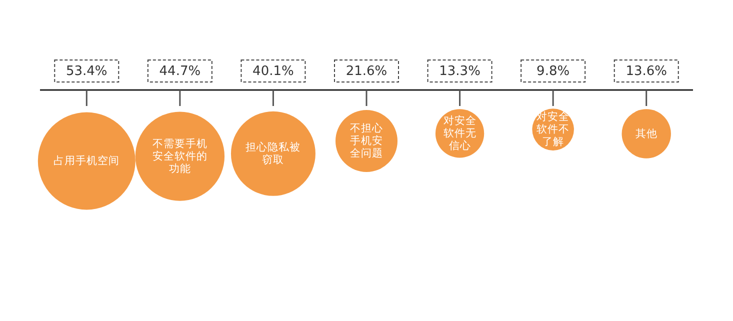 This screenshot has height=321, width=733. Describe the element at coordinates (553, 71) in the screenshot. I see `data-label: 9.8%` at that location.